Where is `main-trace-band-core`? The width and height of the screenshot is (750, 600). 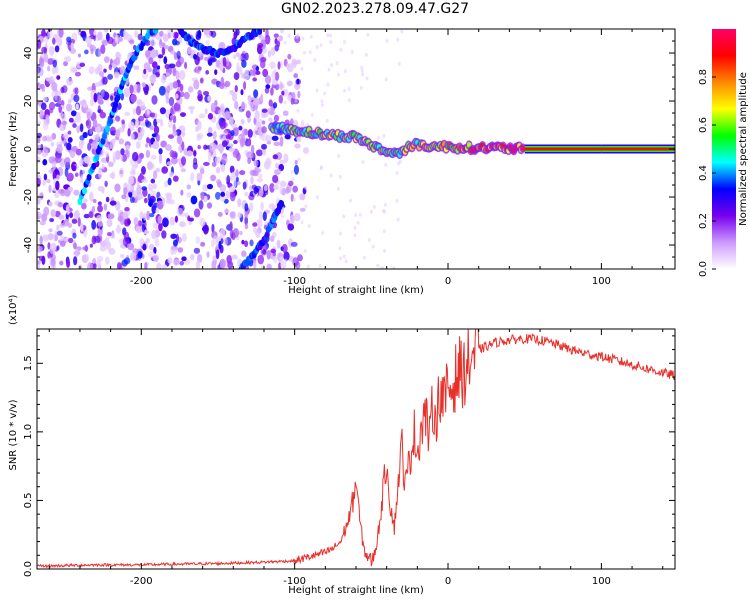
main-trace-band-core is located at coordinates (638, 149).